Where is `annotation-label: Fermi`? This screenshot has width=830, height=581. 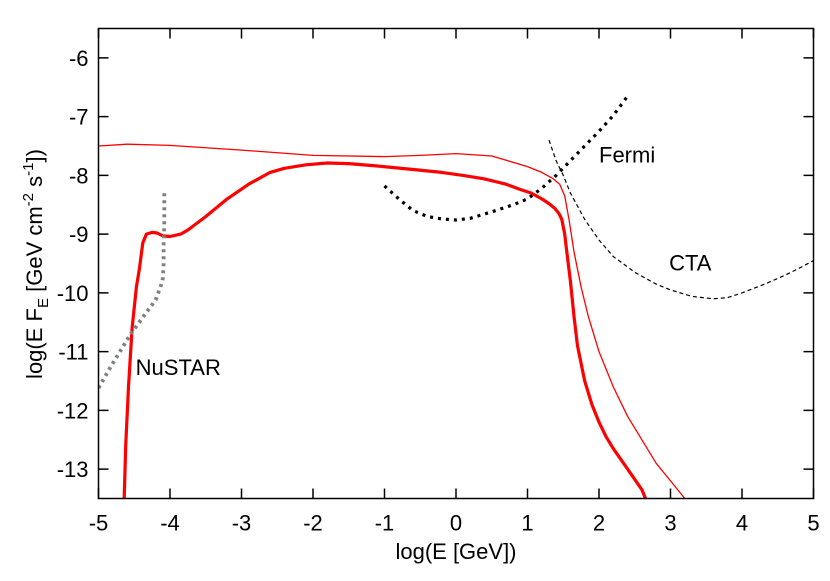 annotation-label: Fermi is located at coordinates (627, 154).